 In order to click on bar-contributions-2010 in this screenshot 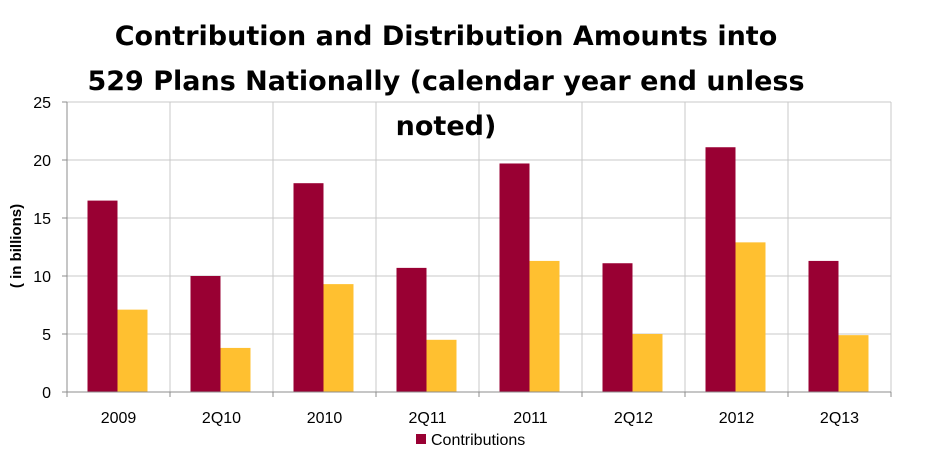, I will do `click(308, 287)`.